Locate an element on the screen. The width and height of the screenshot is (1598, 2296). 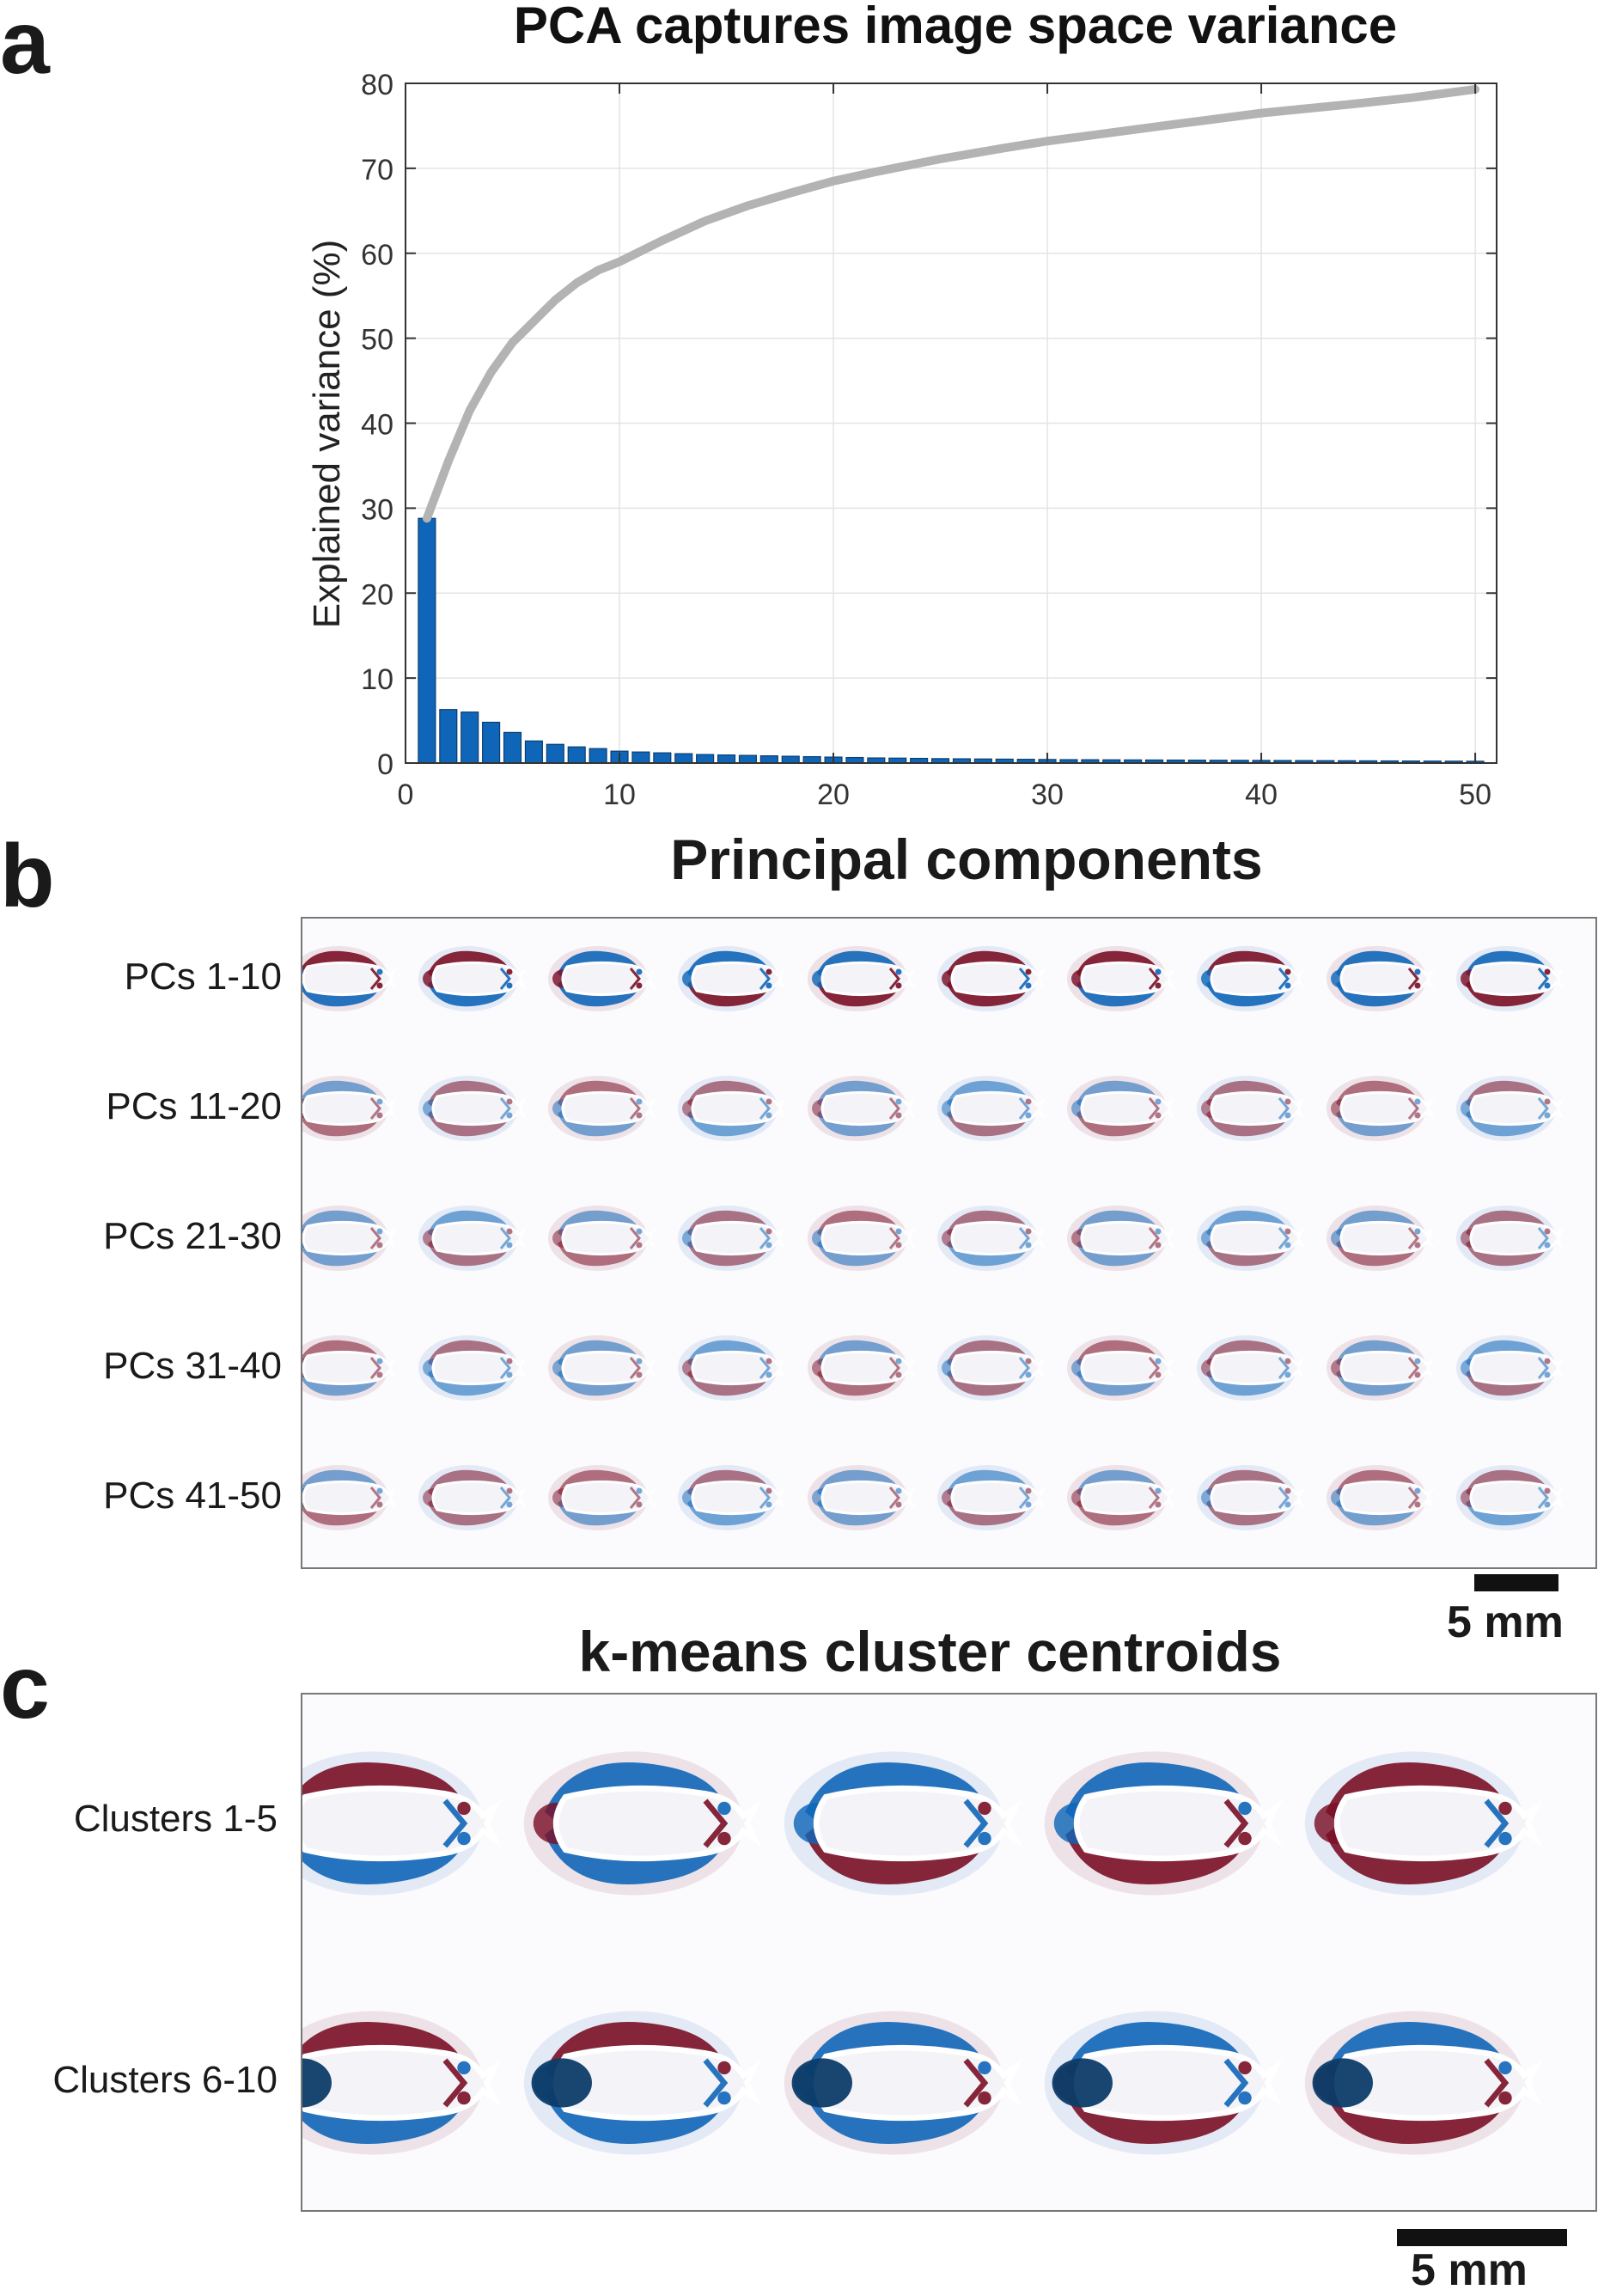
cumulative-variance-line is located at coordinates (951, 303).